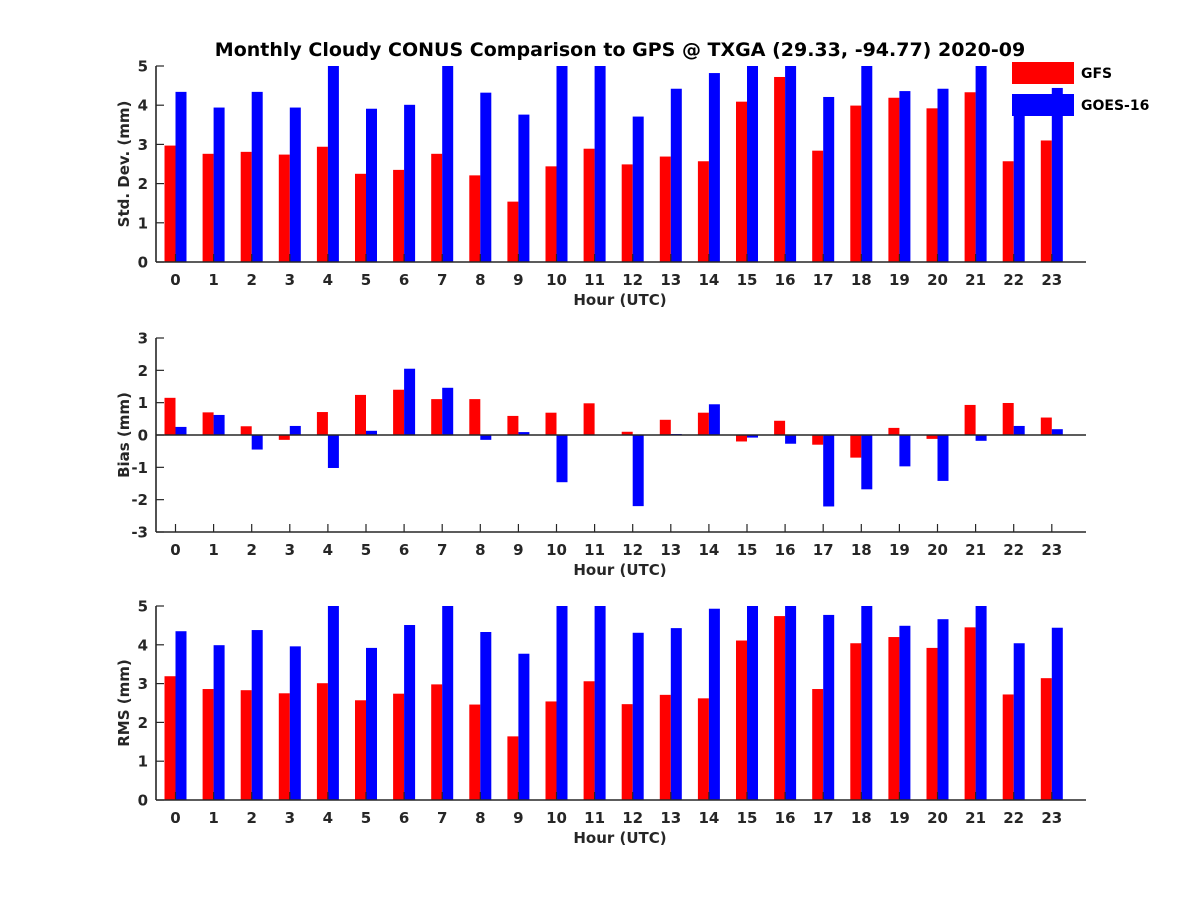  I want to click on x-tick-label: 16, so click(785, 550).